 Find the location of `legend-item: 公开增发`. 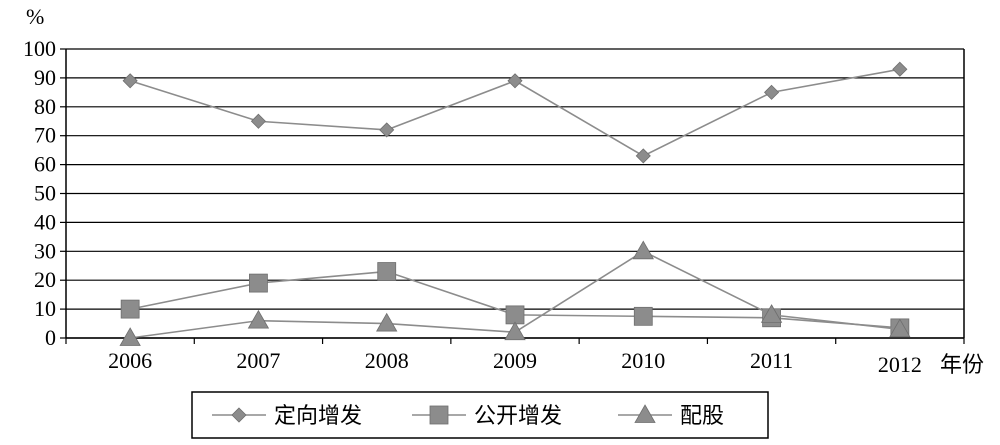

legend-item: 公开增发 is located at coordinates (487, 416).